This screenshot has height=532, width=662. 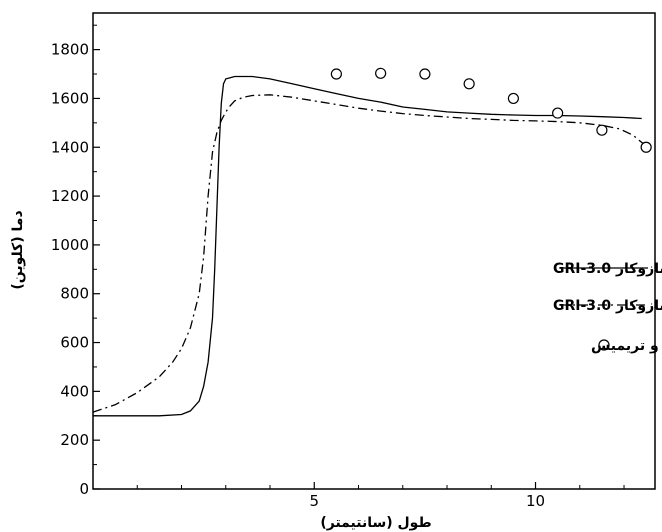 I want to click on x-tick-label: 10, so click(x=535, y=501).